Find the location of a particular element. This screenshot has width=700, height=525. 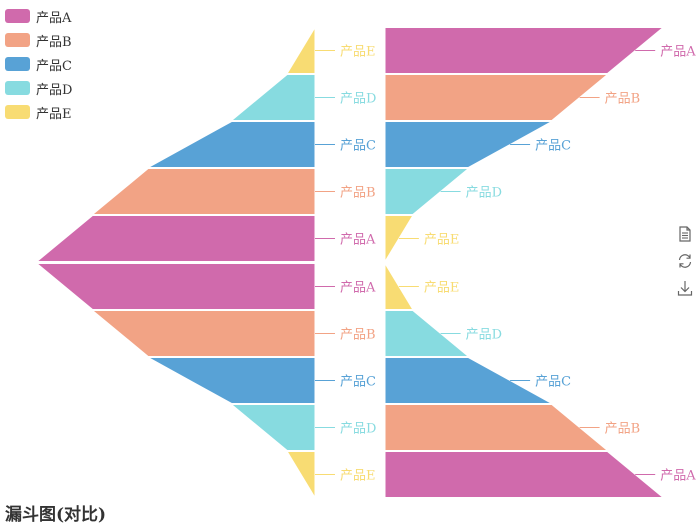

legend-item: 产品B is located at coordinates (38, 40).